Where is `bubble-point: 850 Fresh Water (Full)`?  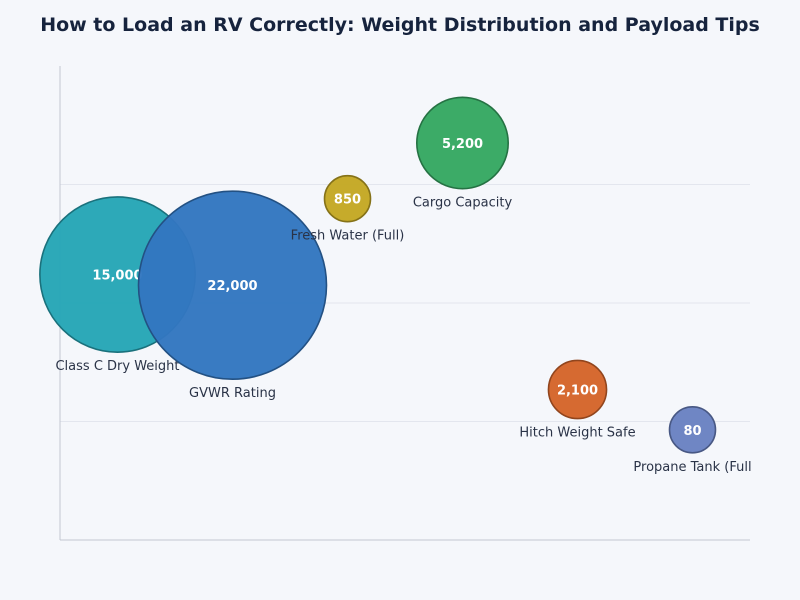
bubble-point: 850 Fresh Water (Full) is located at coordinates (348, 209).